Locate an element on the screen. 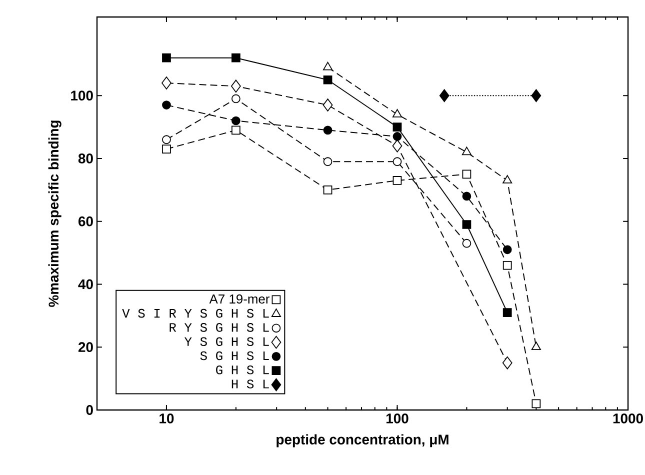 This screenshot has height=475, width=645. y-tick-label: 20 is located at coordinates (85, 347).